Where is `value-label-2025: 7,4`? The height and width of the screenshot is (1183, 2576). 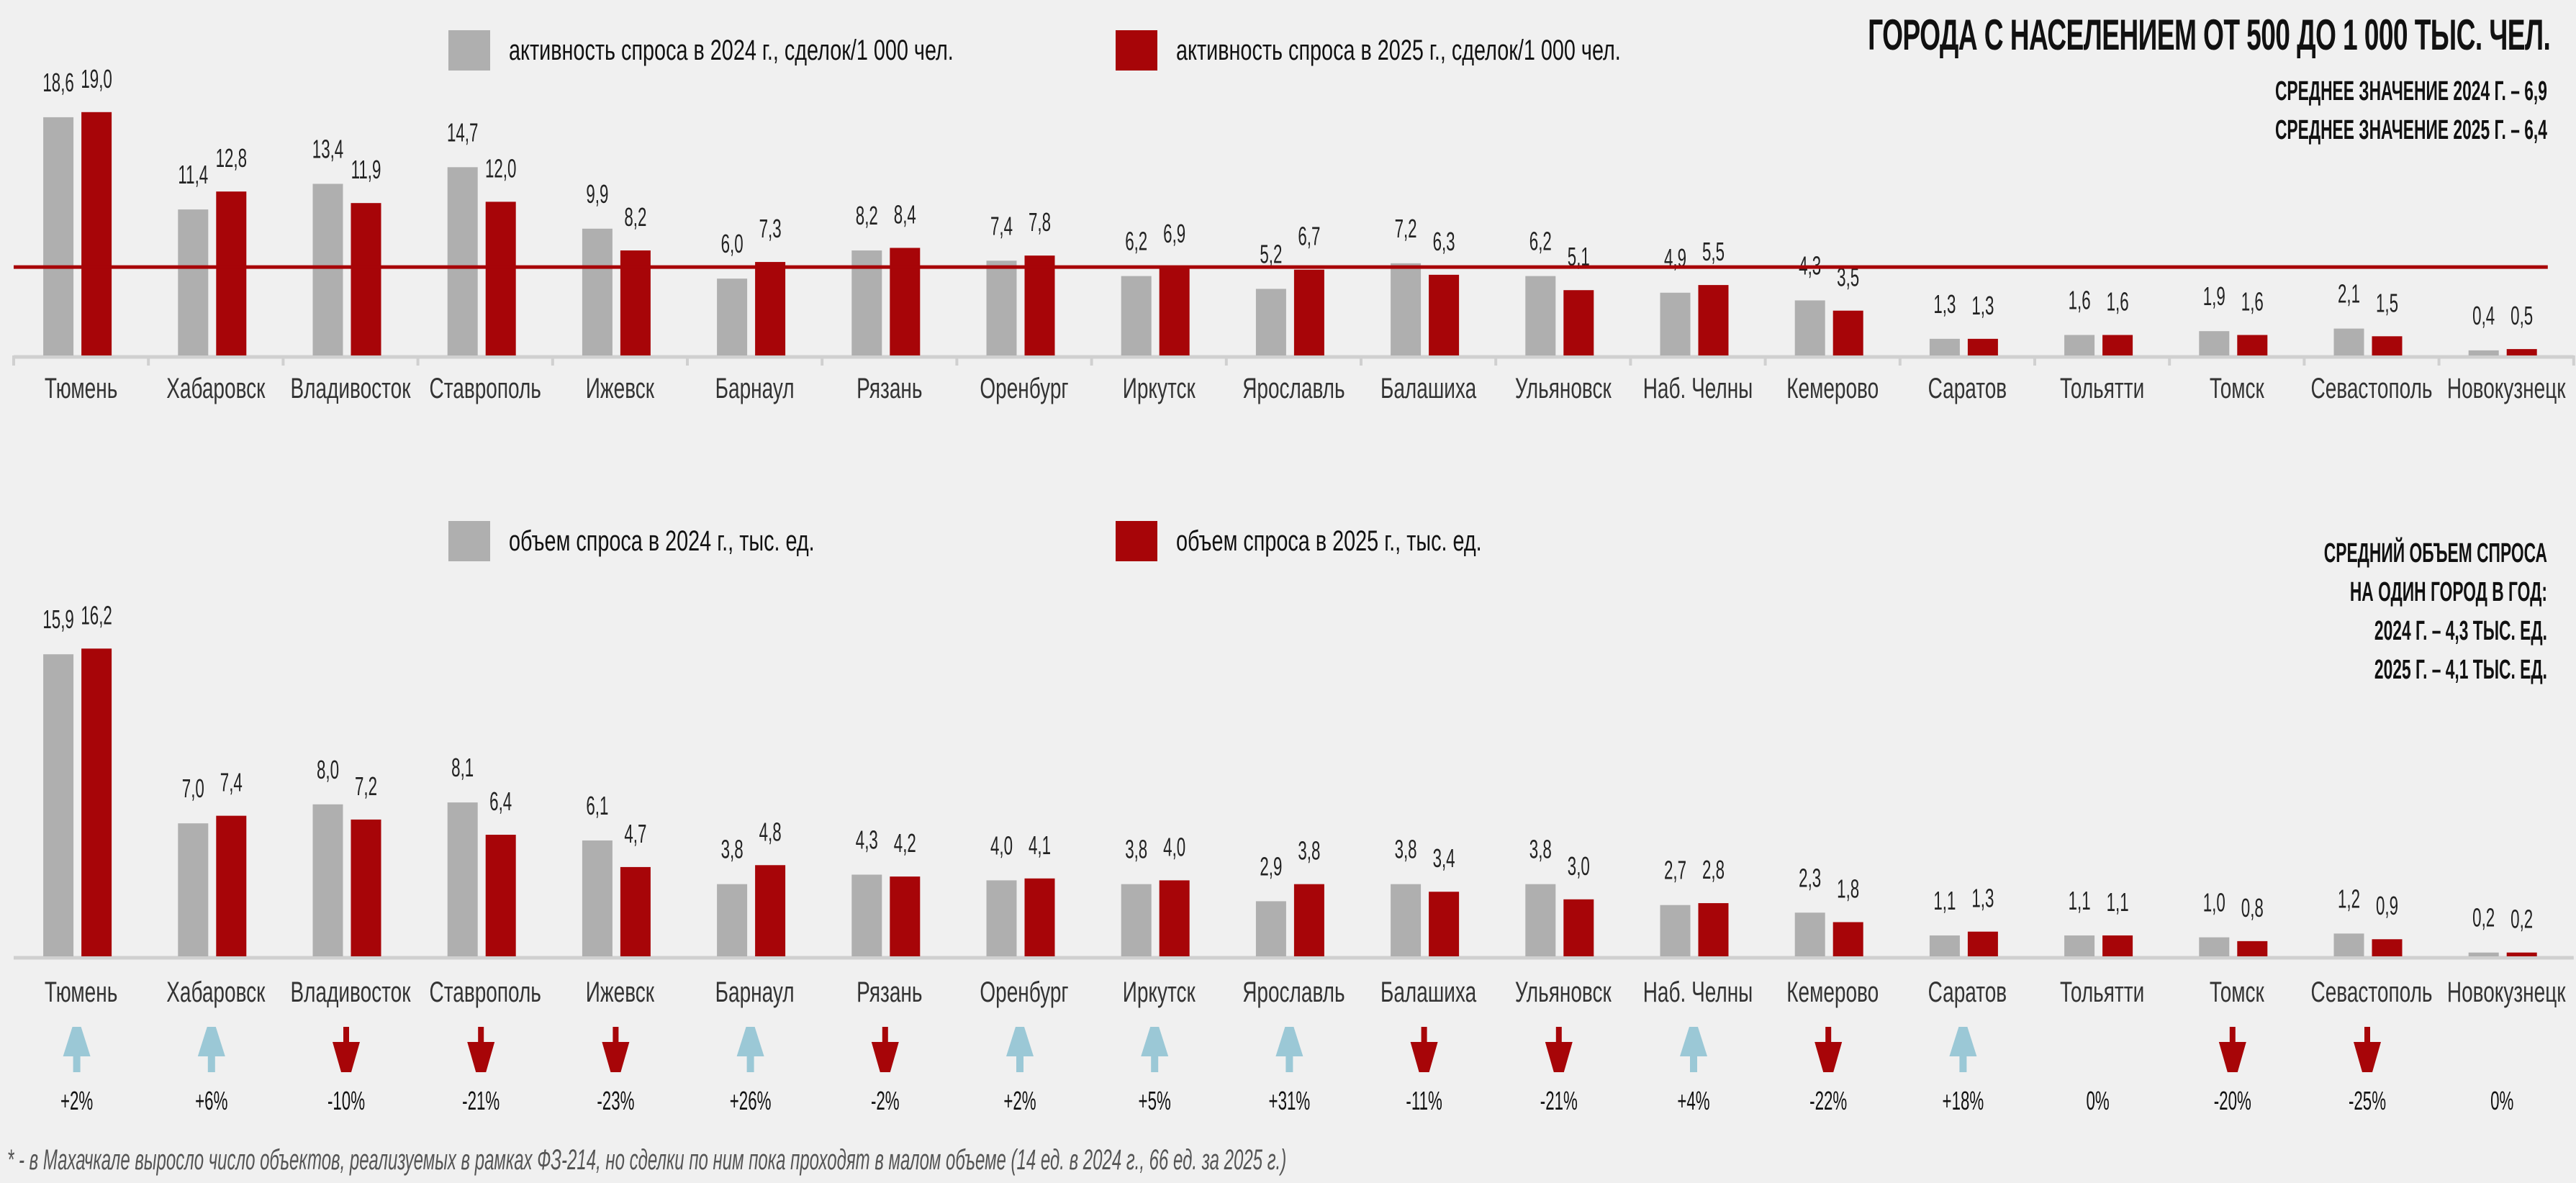
value-label-2025: 7,4 is located at coordinates (231, 783).